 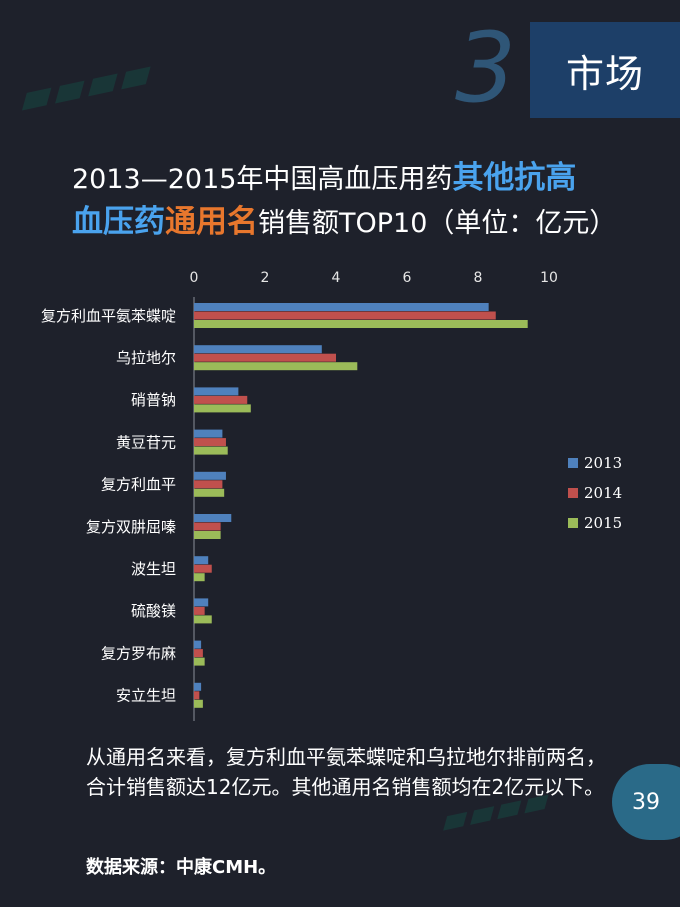 What do you see at coordinates (603, 523) in the screenshot?
I see `legend-label-2015: 2015` at bounding box center [603, 523].